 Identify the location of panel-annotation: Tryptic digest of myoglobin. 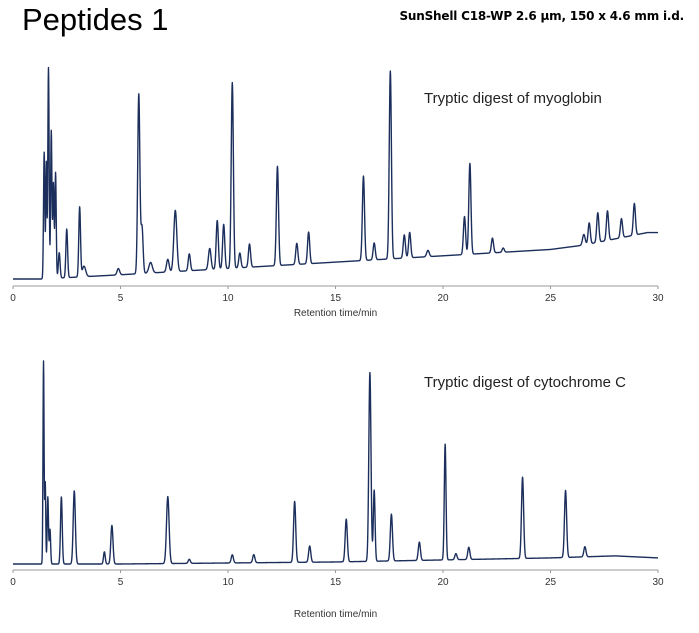
(513, 98).